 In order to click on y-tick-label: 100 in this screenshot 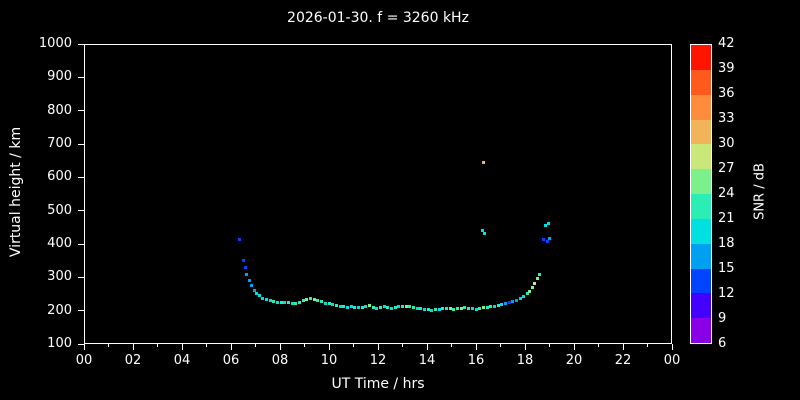, I will do `click(59, 343)`.